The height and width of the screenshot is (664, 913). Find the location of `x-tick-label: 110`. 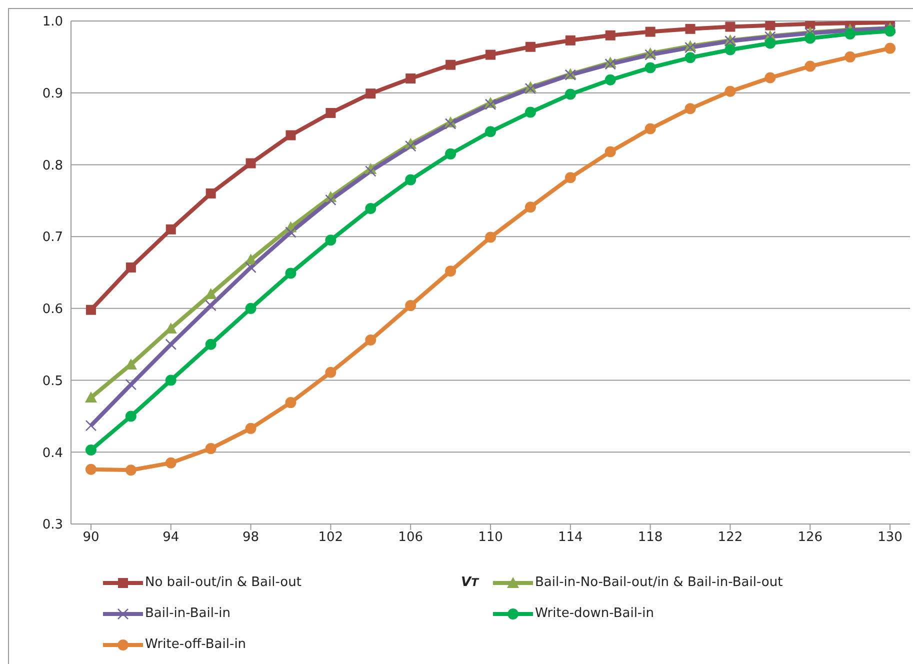

x-tick-label: 110 is located at coordinates (490, 538).